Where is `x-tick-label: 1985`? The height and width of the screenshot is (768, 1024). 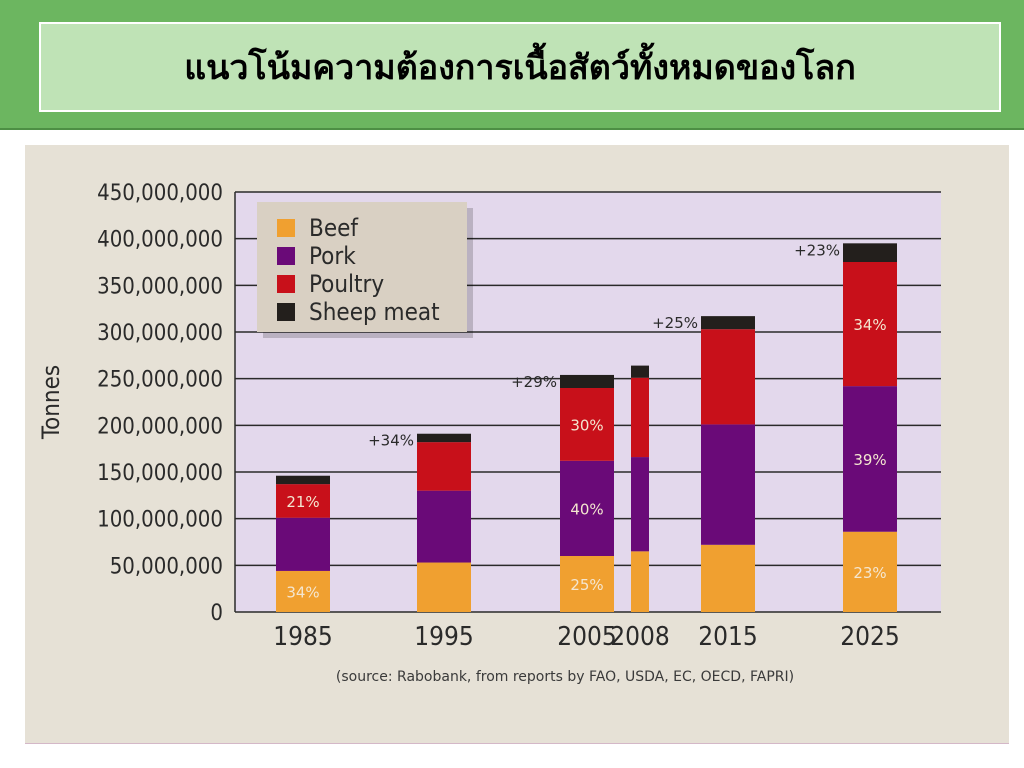
x-tick-label: 1985 is located at coordinates (303, 637).